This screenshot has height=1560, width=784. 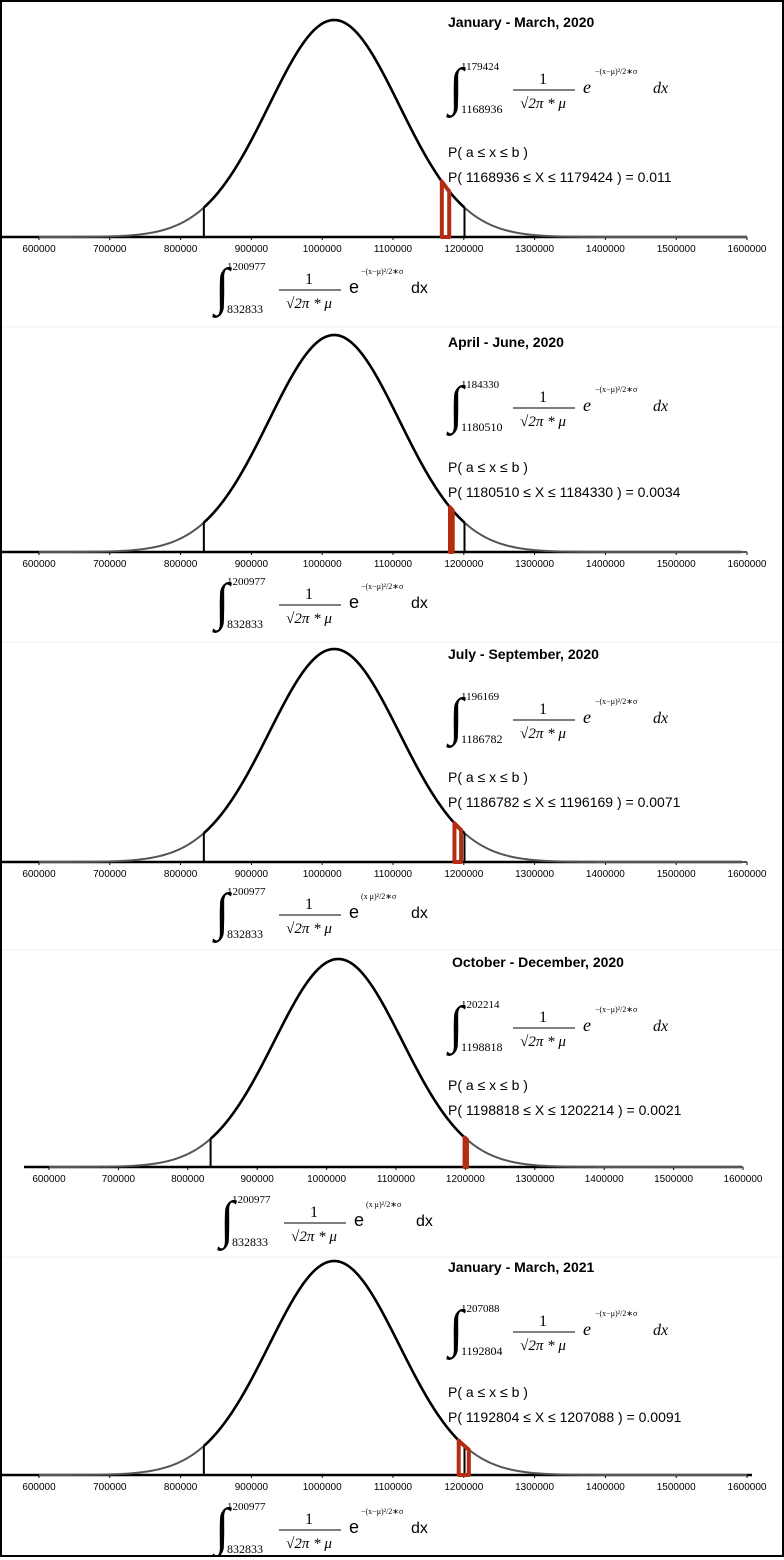 What do you see at coordinates (564, 802) in the screenshot?
I see `probability-specific: P( 1186782 ≤ X ≤ 1196169 ) = 0.0071` at bounding box center [564, 802].